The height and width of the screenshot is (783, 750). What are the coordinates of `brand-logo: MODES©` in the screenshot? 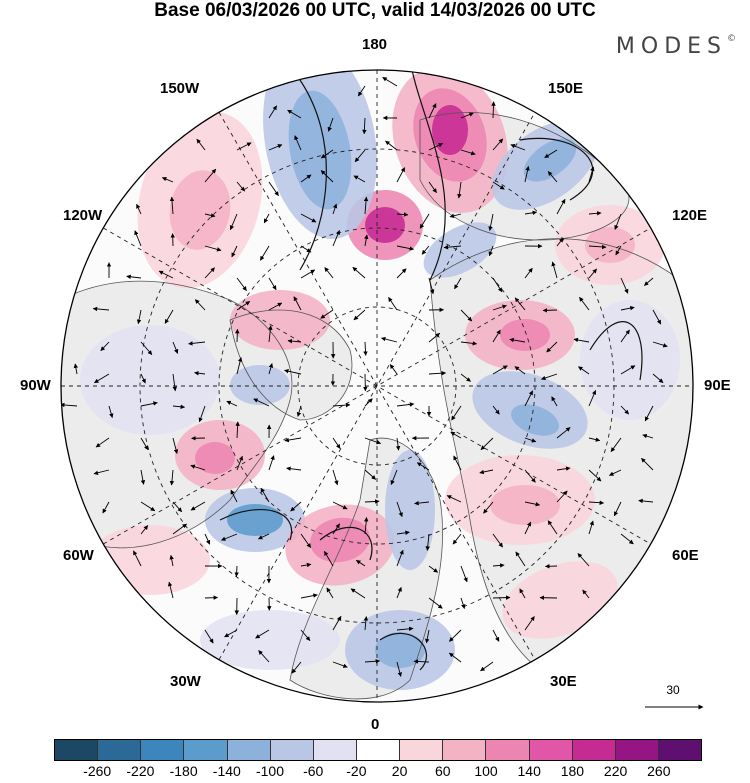 It's located at (676, 46).